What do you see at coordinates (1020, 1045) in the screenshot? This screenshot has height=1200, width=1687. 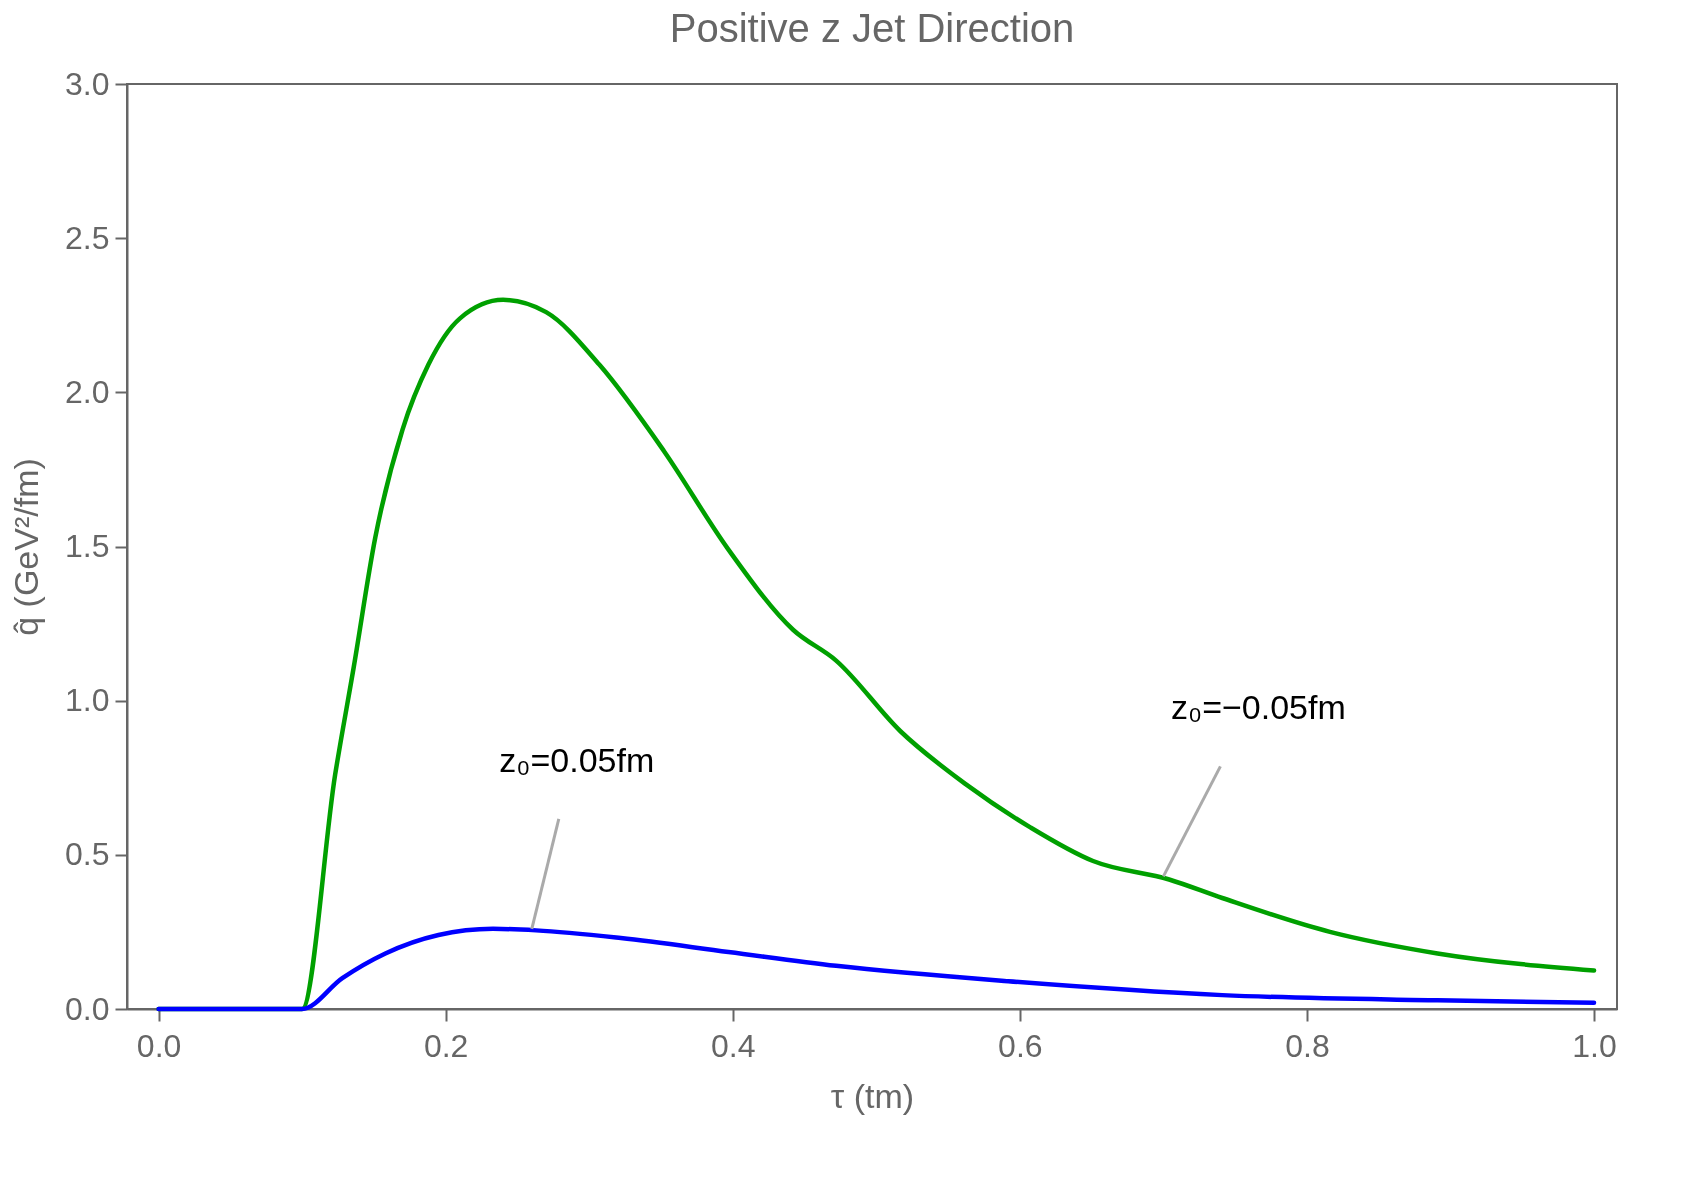 I see `x-tick-label: 0.6` at bounding box center [1020, 1045].